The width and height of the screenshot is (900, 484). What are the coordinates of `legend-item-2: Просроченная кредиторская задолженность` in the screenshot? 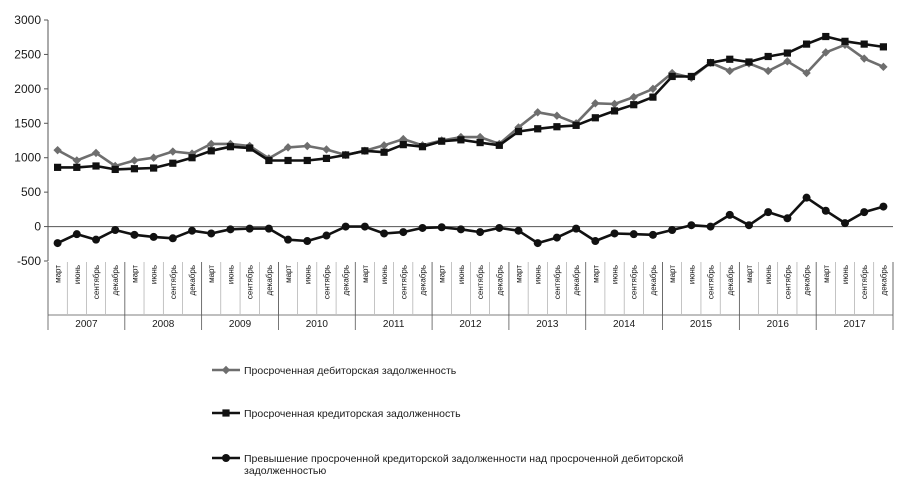 It's located at (336, 414).